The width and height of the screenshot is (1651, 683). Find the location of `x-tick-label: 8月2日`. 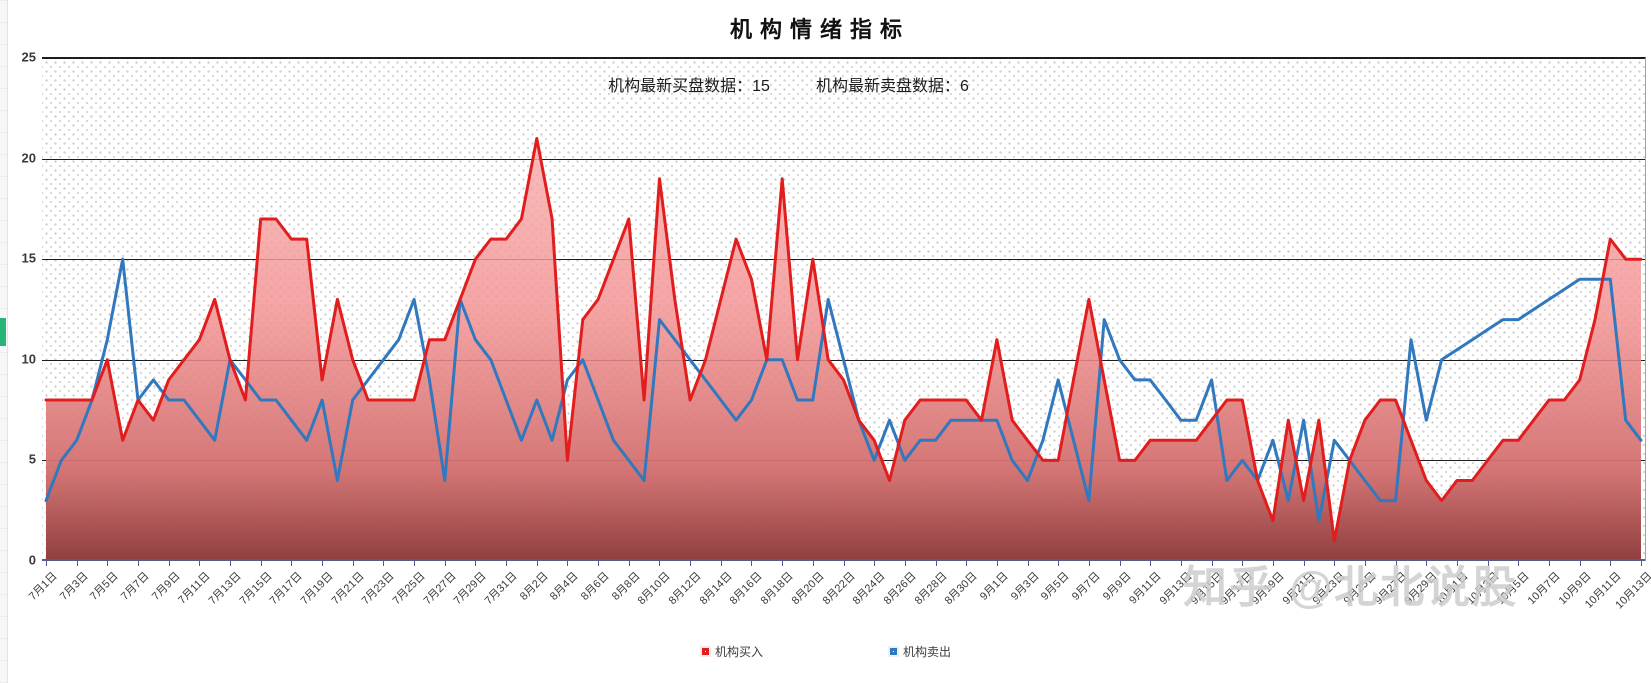

x-tick-label: 8月2日 is located at coordinates (534, 586).